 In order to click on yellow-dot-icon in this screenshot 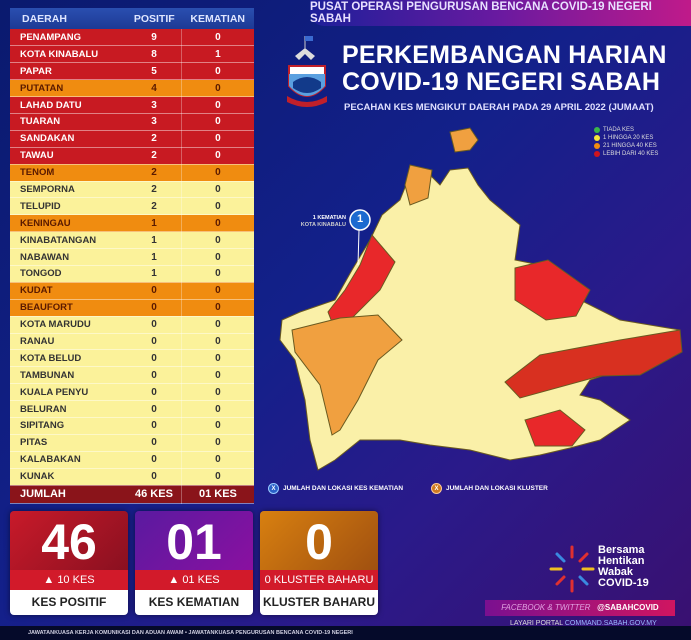, I will do `click(597, 138)`.